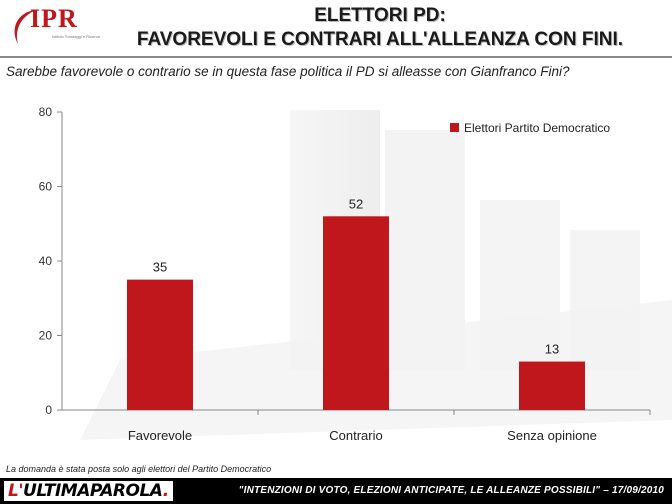 This screenshot has width=672, height=504. What do you see at coordinates (537, 128) in the screenshot?
I see `legend-label: Elettori Partito Democratico` at bounding box center [537, 128].